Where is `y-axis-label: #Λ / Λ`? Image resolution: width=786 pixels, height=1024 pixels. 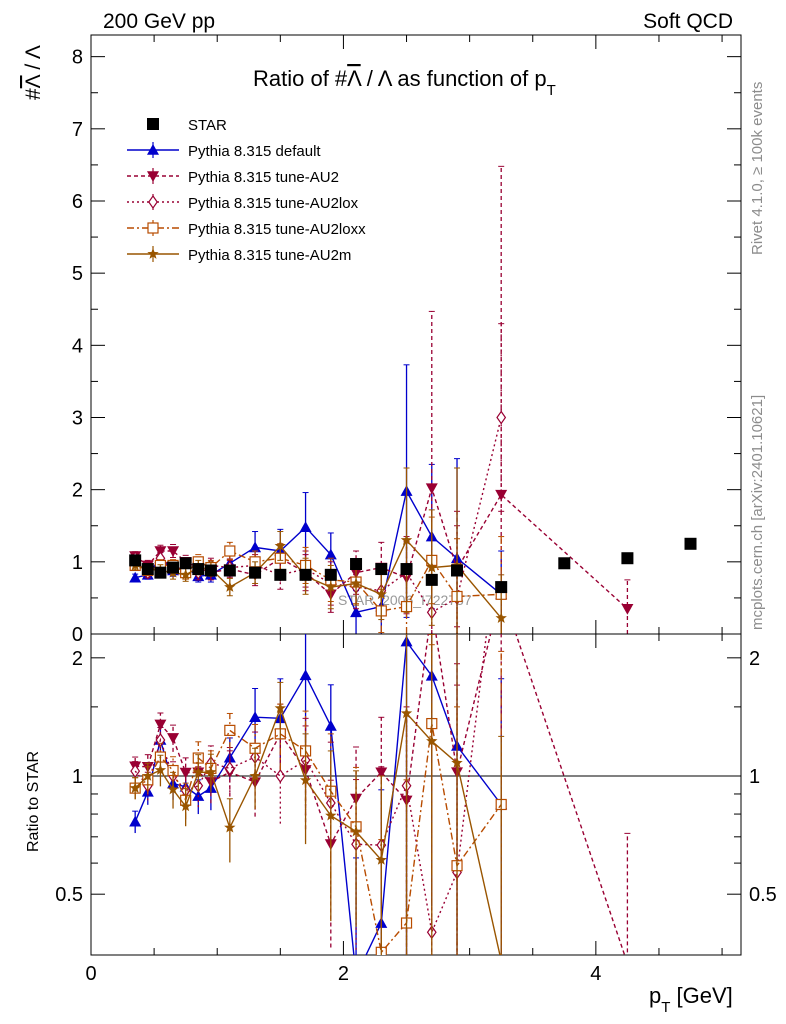 y-axis-label: #Λ / Λ is located at coordinates (33, 72).